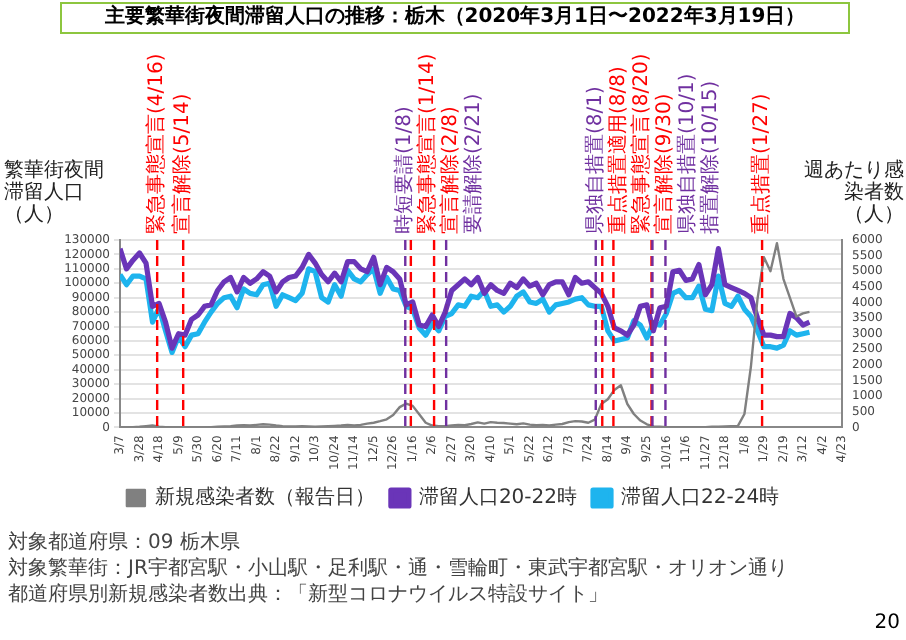  What do you see at coordinates (640, 143) in the screenshot?
I see `ref-line-label: 緊急事態宣言(8/20)` at bounding box center [640, 143].